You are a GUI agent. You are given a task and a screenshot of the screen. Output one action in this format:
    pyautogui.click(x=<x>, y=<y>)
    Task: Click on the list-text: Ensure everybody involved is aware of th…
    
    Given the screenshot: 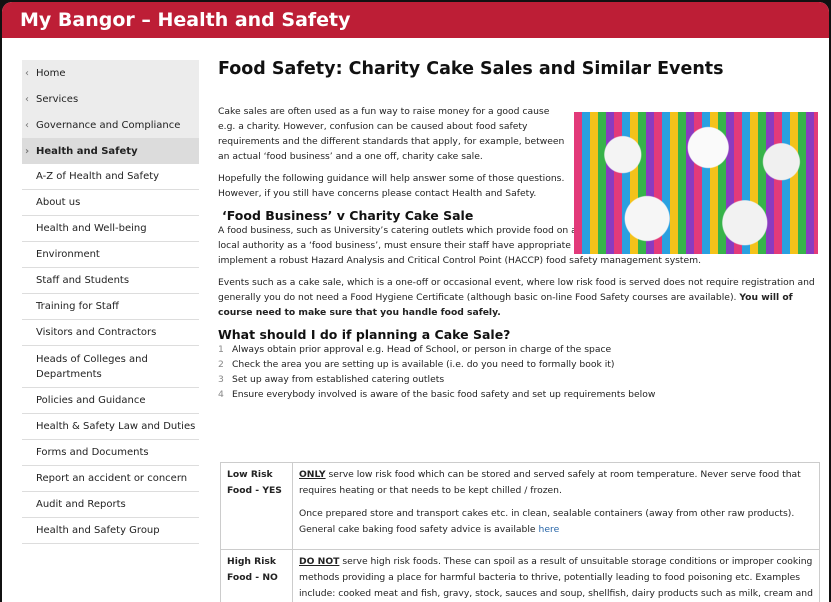 What is the action you would take?
    pyautogui.click(x=444, y=394)
    